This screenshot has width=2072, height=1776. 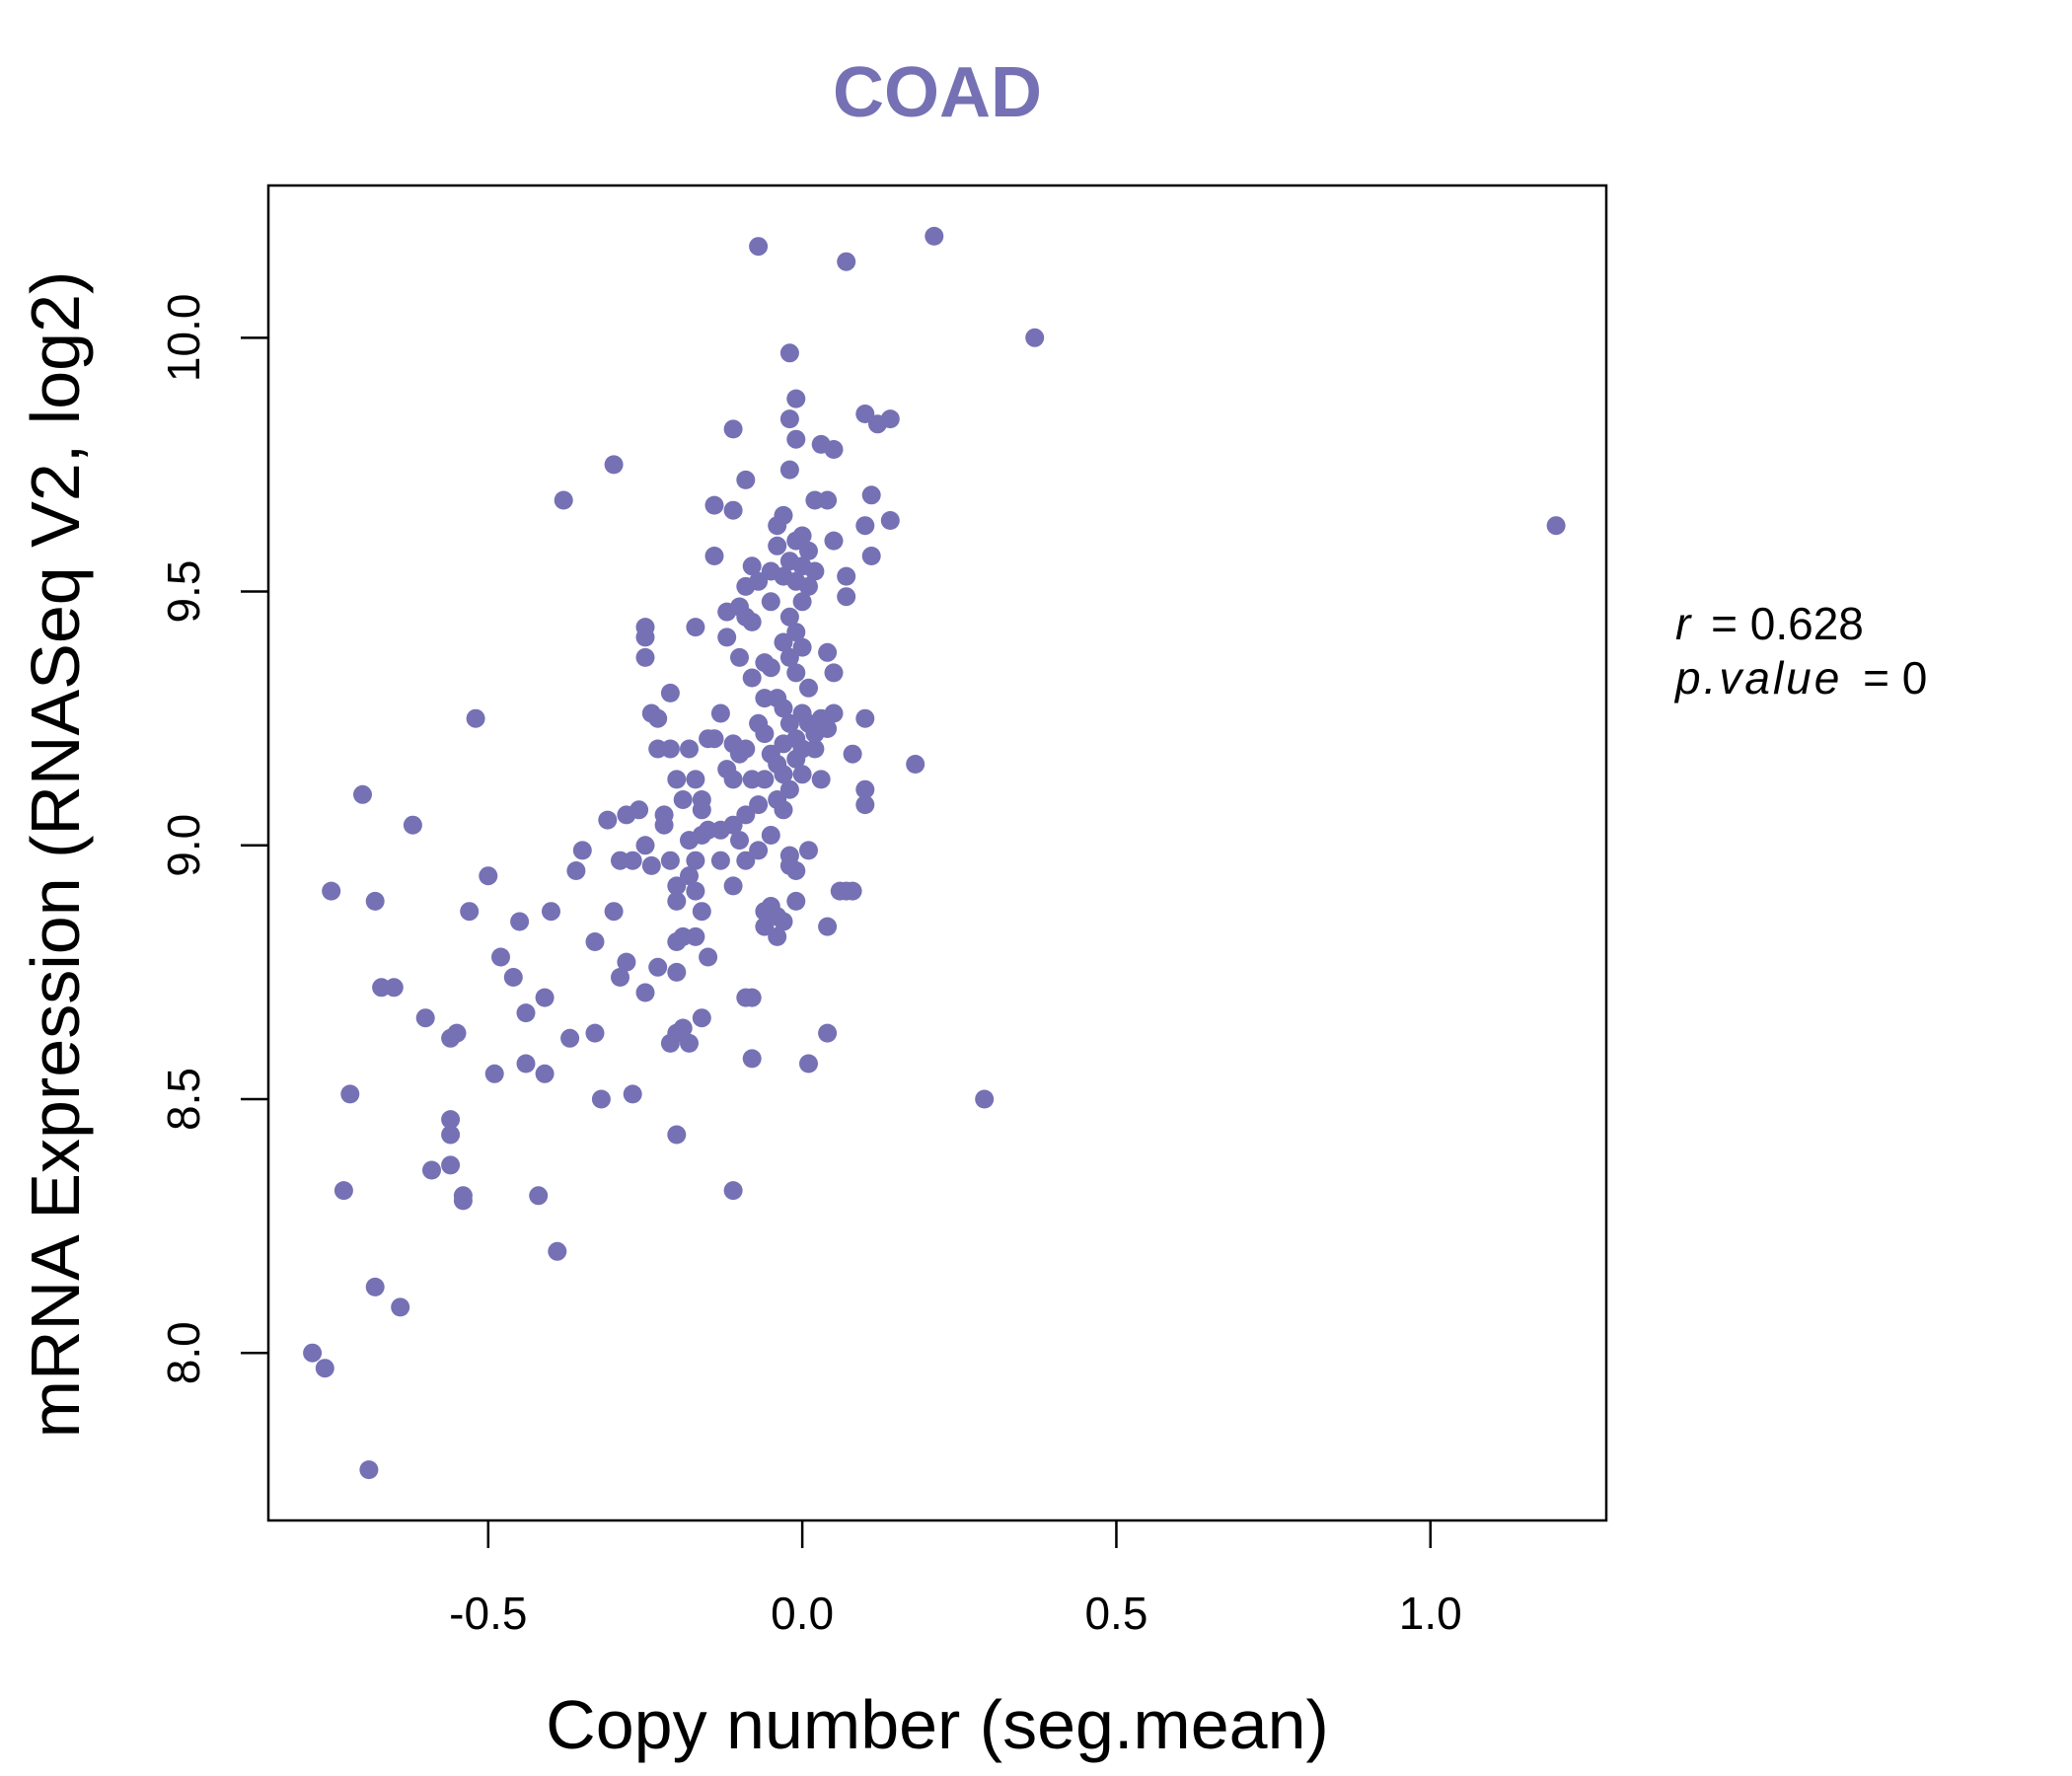 I want to click on y-tick-label: 9.5, so click(x=184, y=592).